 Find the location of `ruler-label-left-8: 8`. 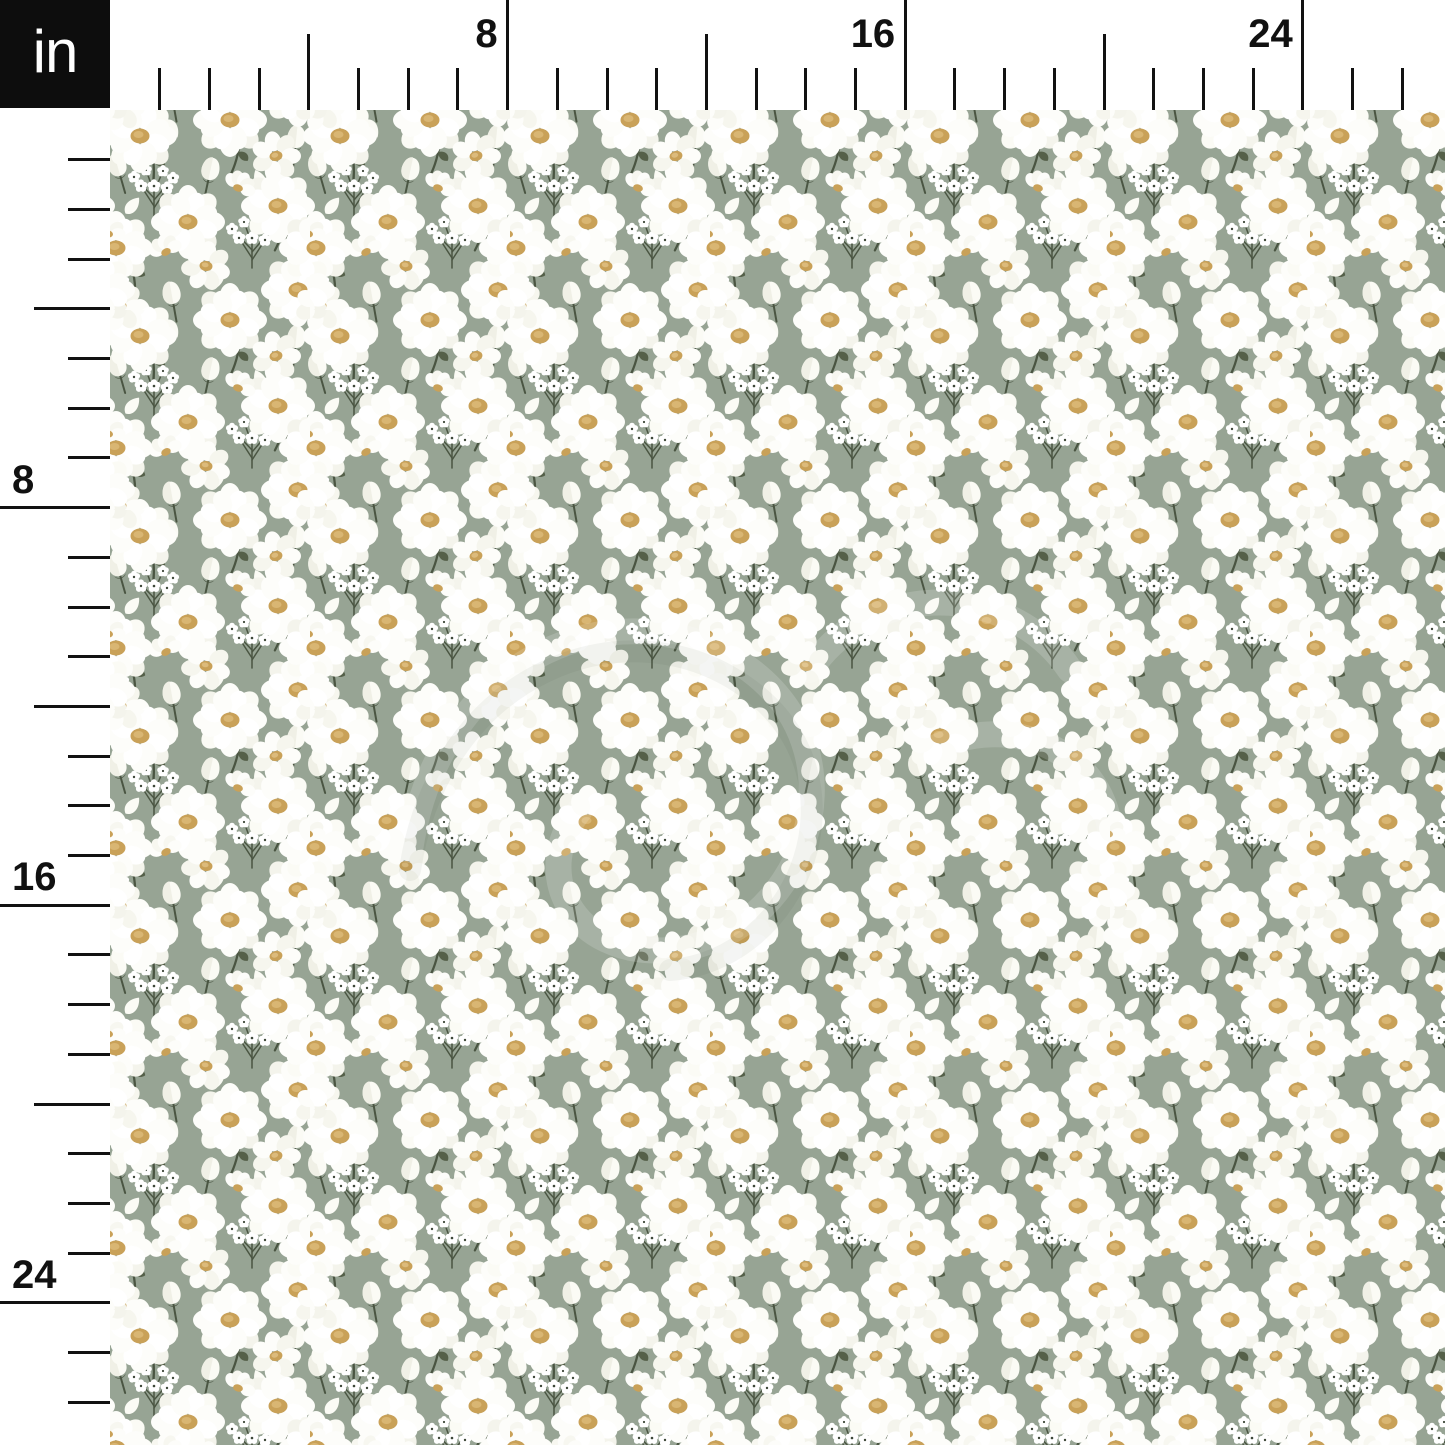

ruler-label-left-8: 8 is located at coordinates (23, 479).